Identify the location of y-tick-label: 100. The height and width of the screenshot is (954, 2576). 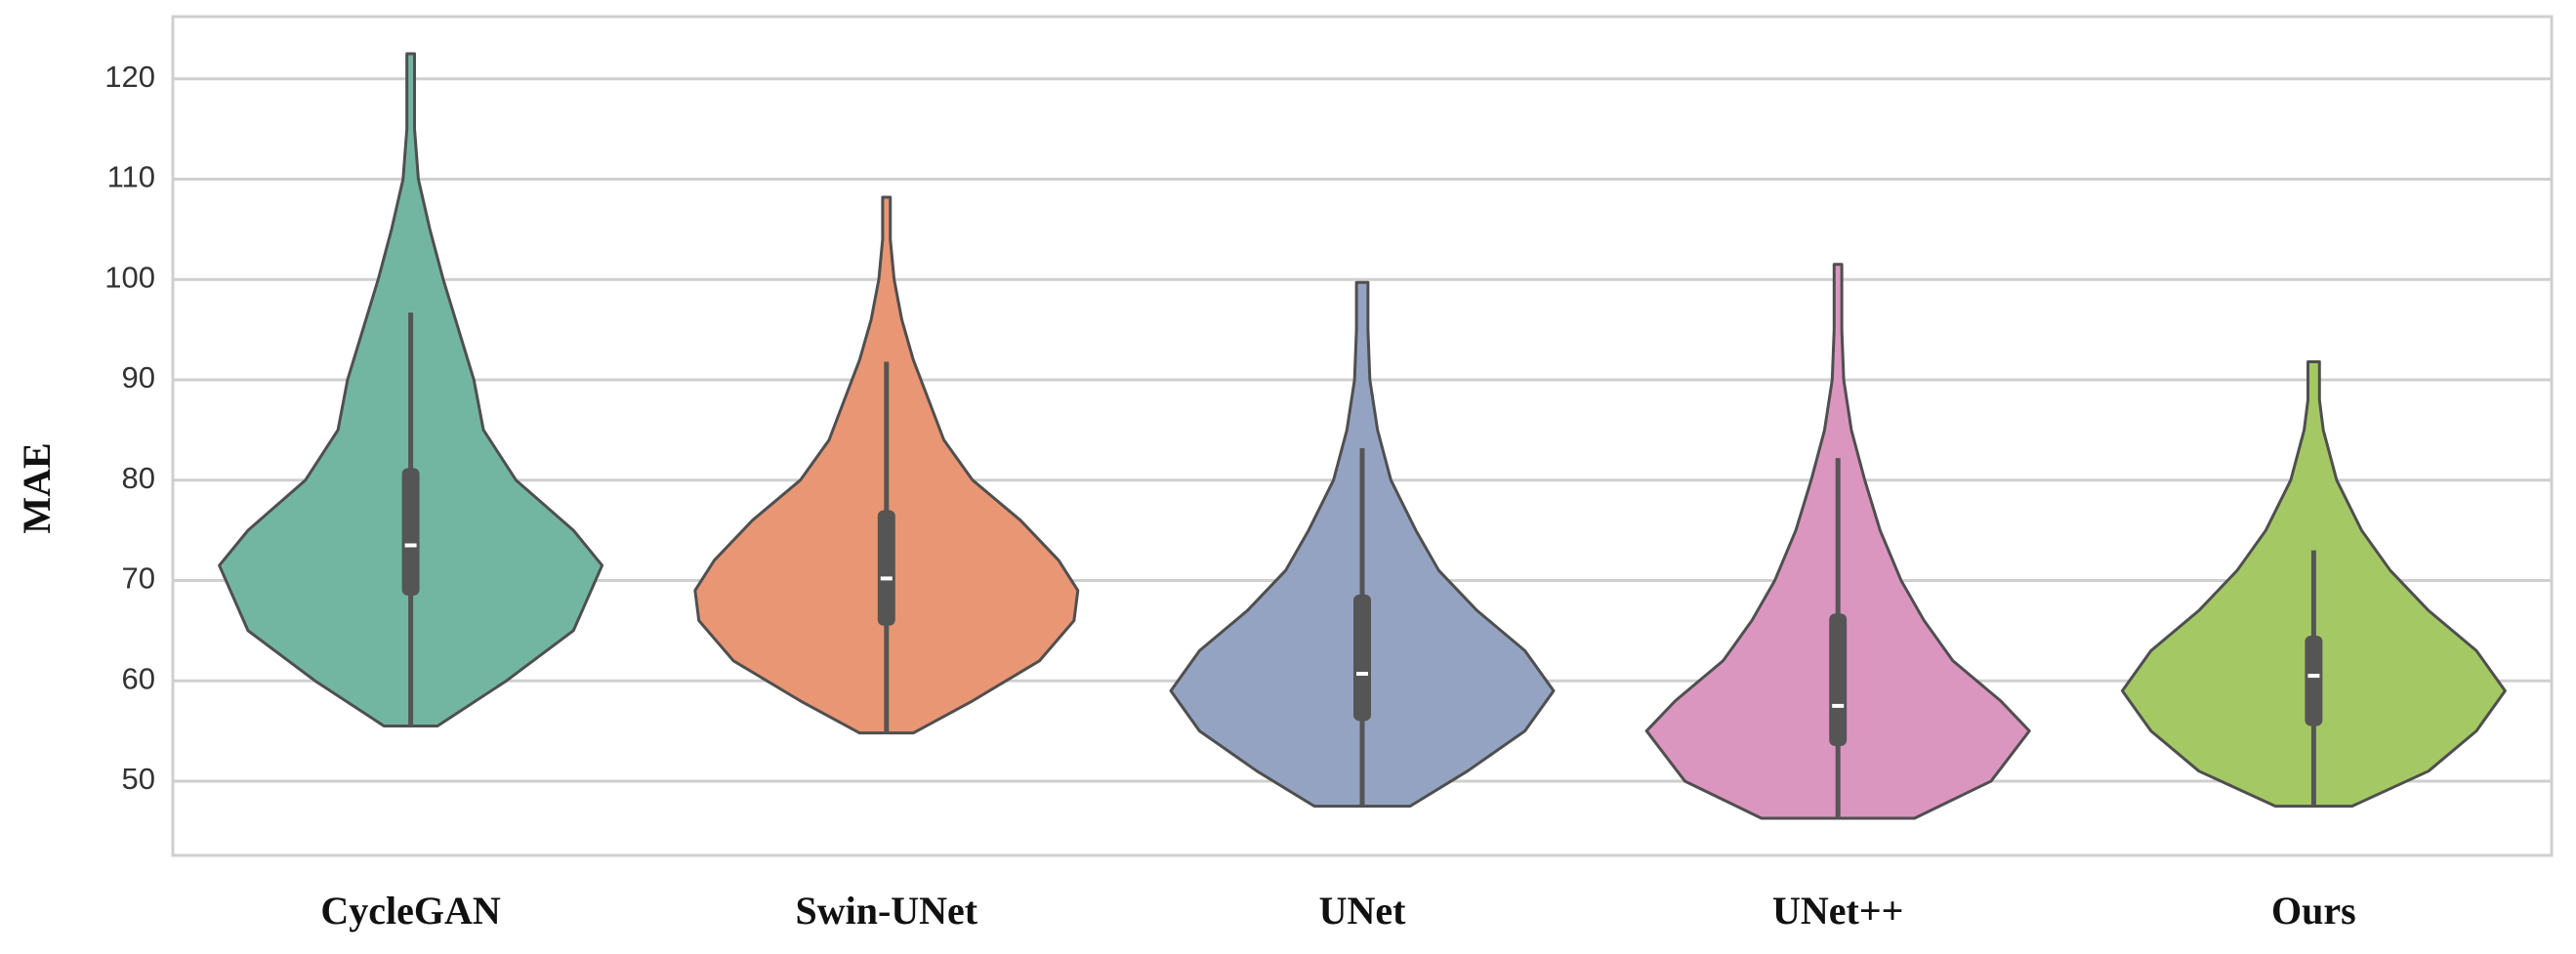
(129, 277).